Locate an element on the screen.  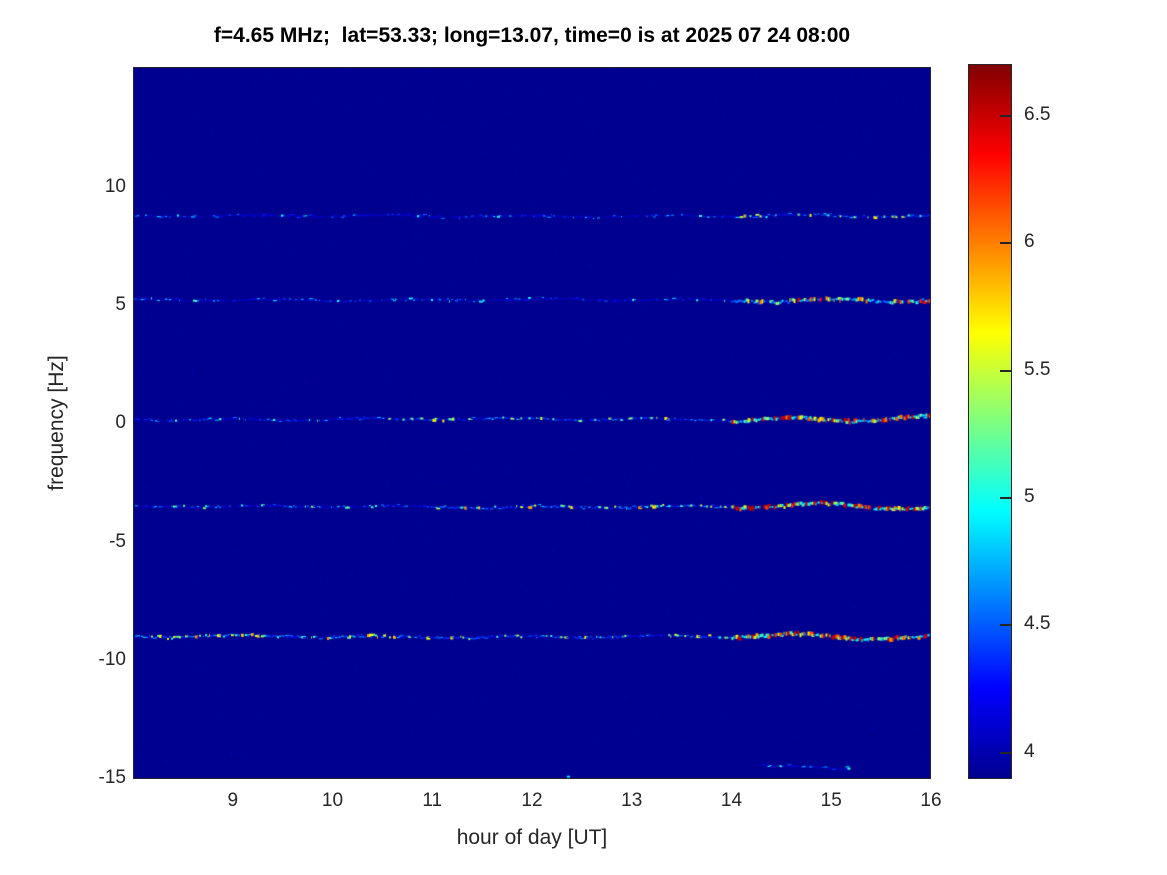
colorbar-tick-label: 5 is located at coordinates (1029, 496).